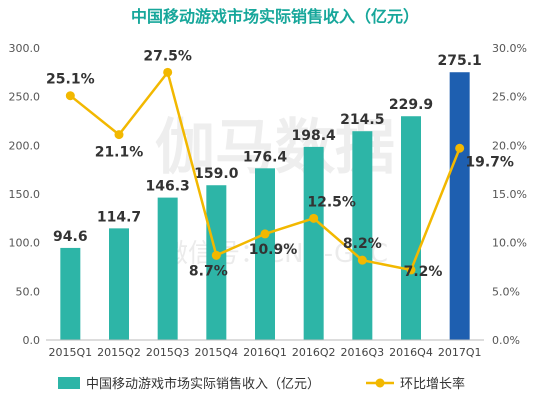 Image resolution: width=550 pixels, height=409 pixels. Describe the element at coordinates (217, 352) in the screenshot. I see `x-tick-label: 2015Q4` at that location.